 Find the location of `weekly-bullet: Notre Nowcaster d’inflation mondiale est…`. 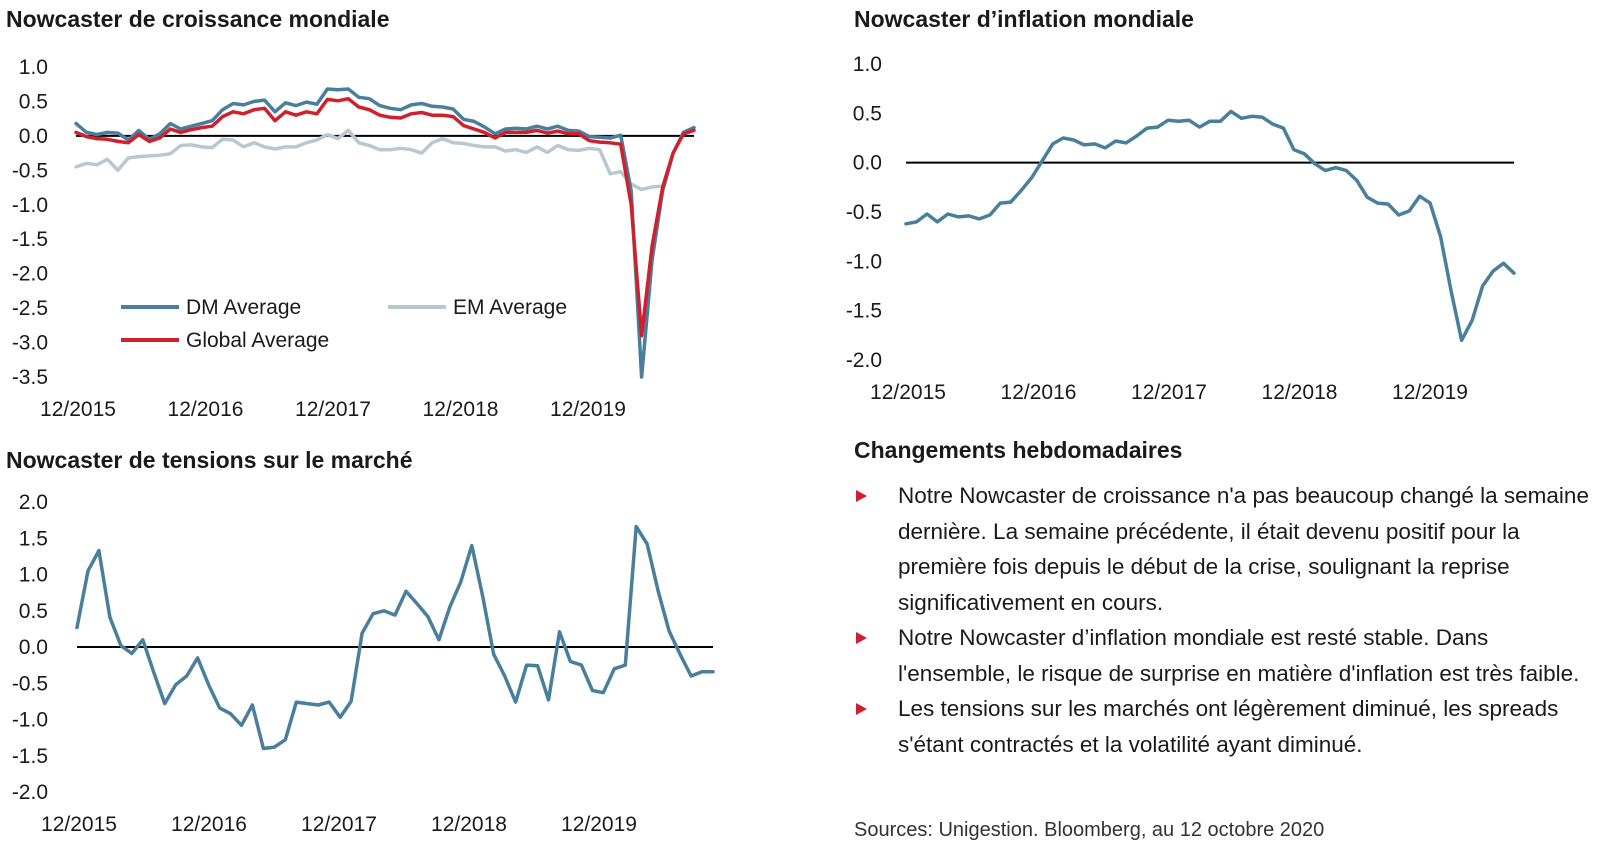

weekly-bullet: Notre Nowcaster d’inflation mondiale est… is located at coordinates (1226, 655).